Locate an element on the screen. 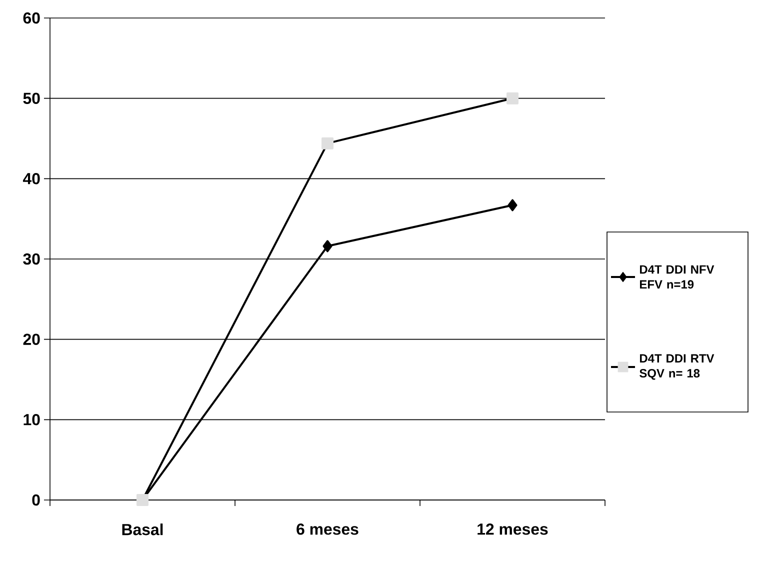 The height and width of the screenshot is (563, 760). legend-label: D4T DDI NFV EFV n=19 is located at coordinates (677, 277).